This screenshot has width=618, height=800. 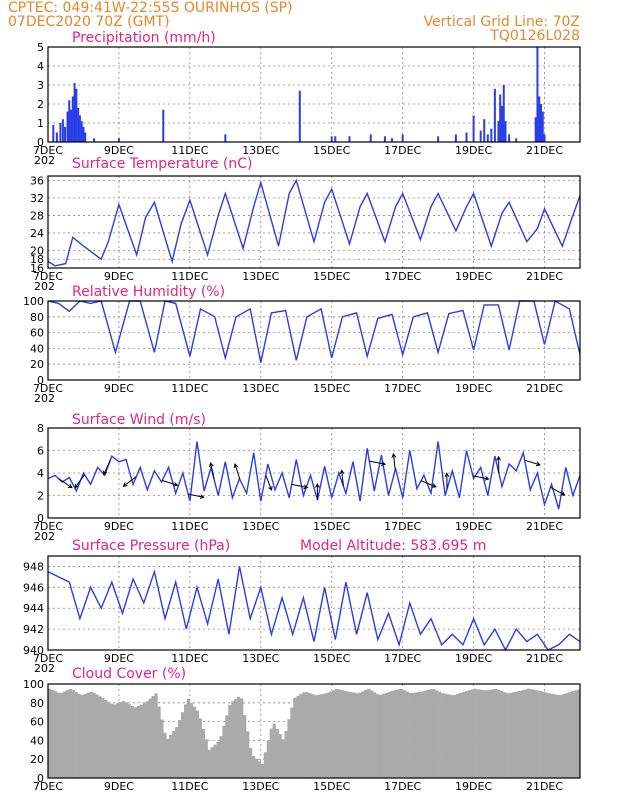 I want to click on x-tick-label: 21DEC, so click(x=544, y=786).